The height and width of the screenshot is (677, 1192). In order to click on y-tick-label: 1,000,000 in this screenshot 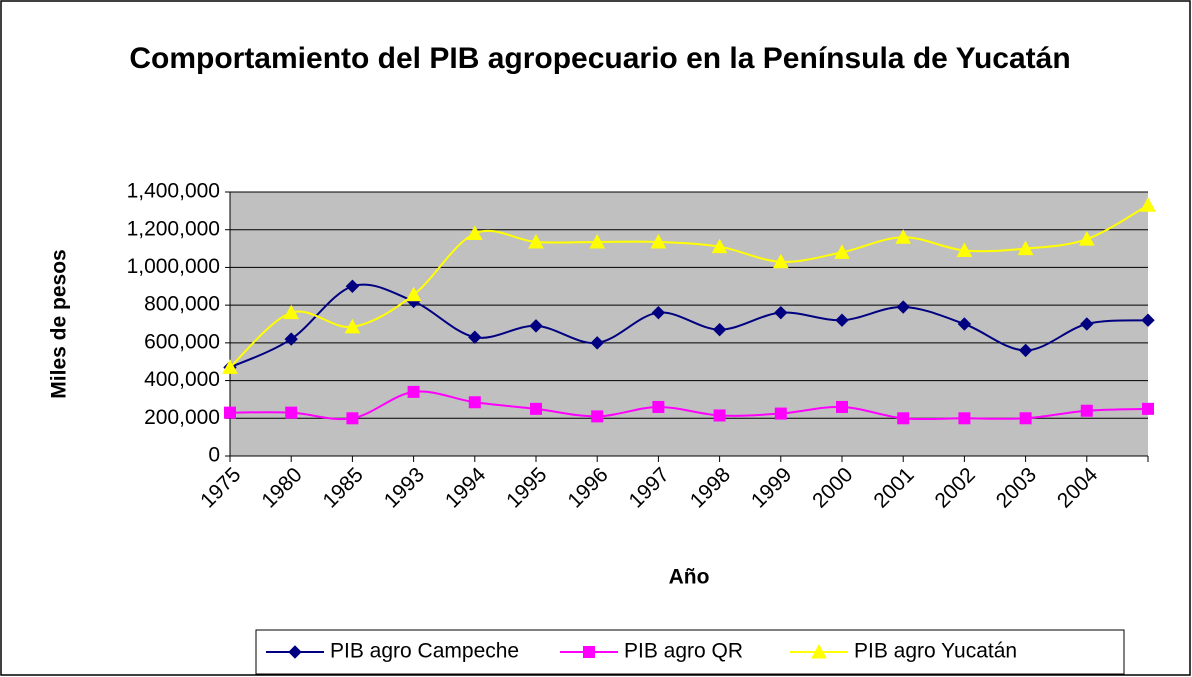, I will do `click(173, 266)`.